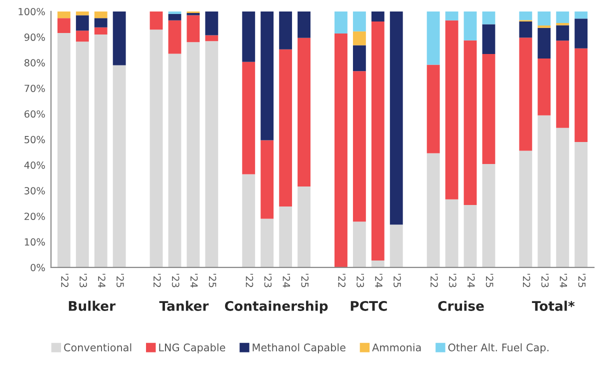  Describe the element at coordinates (34, 62) in the screenshot. I see `y-tick-label: 80%` at that location.